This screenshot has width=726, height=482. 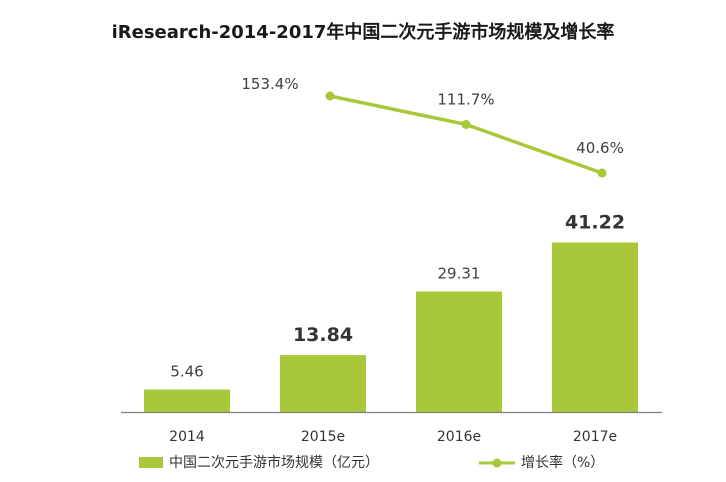 What do you see at coordinates (274, 462) in the screenshot?
I see `legend-bar-label: 中国二次元手游市场规模（亿元）` at bounding box center [274, 462].